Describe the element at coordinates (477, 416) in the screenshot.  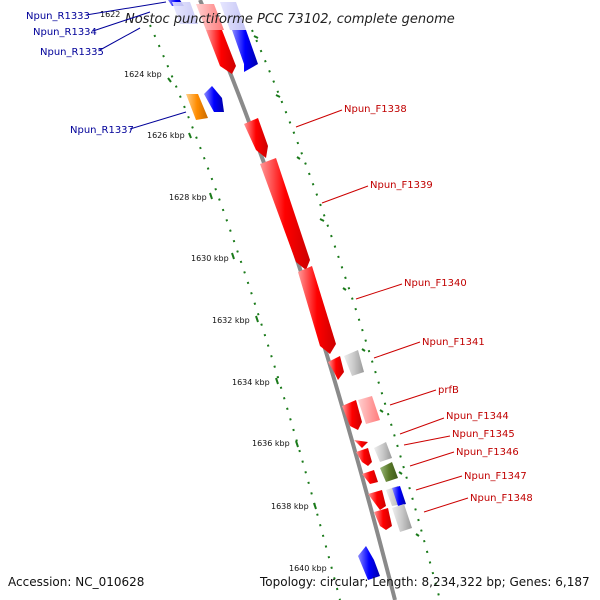
I see `label-npun-f1344: Npun_F1344` at that location.